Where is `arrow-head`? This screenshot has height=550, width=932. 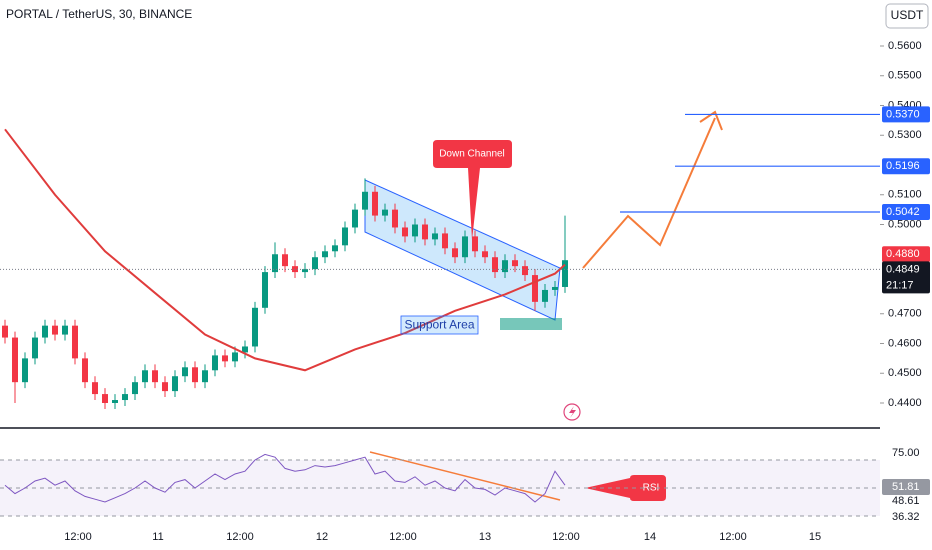
arrow-head is located at coordinates (711, 120).